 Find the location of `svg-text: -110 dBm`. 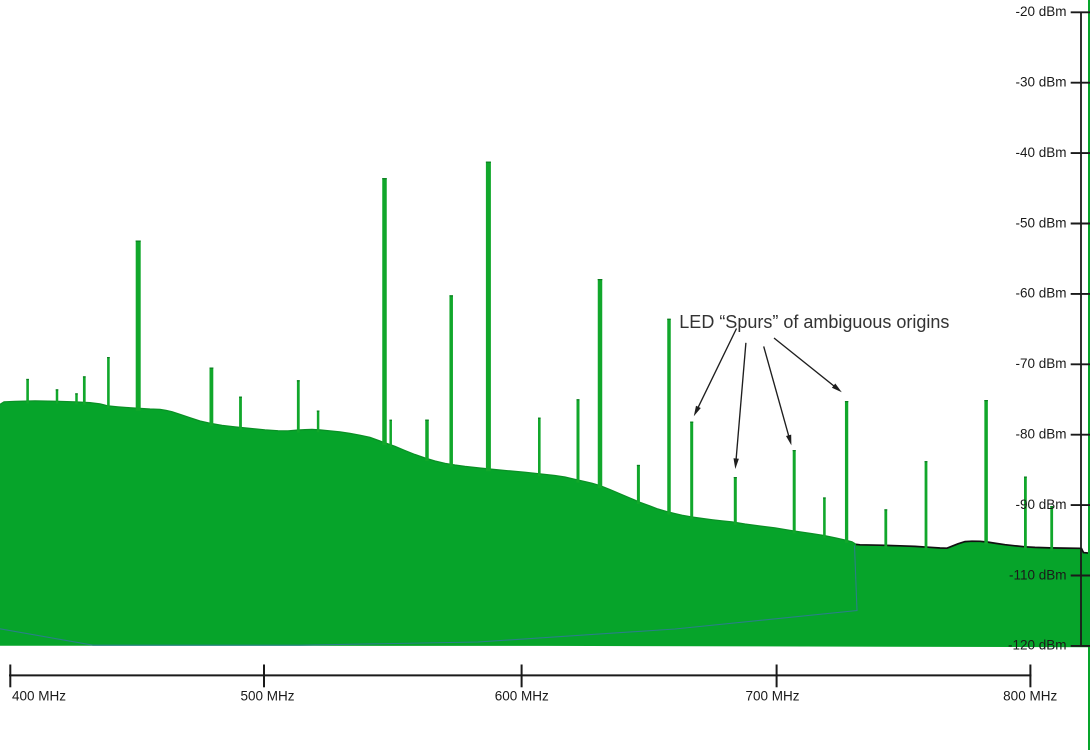

svg-text: -110 dBm is located at coordinates (1038, 574).